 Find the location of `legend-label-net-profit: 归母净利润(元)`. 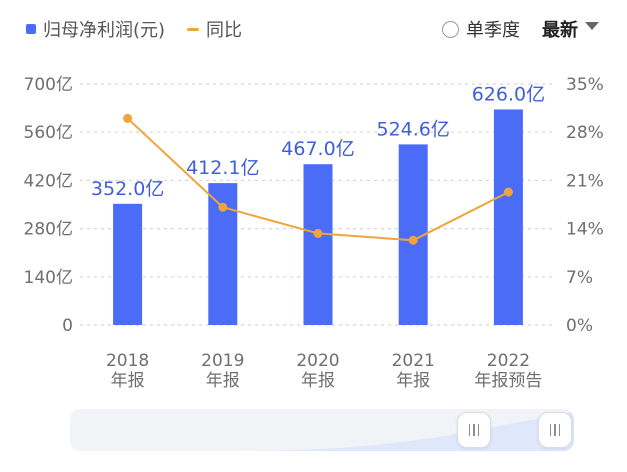

legend-label-net-profit: 归母净利润(元) is located at coordinates (104, 30).